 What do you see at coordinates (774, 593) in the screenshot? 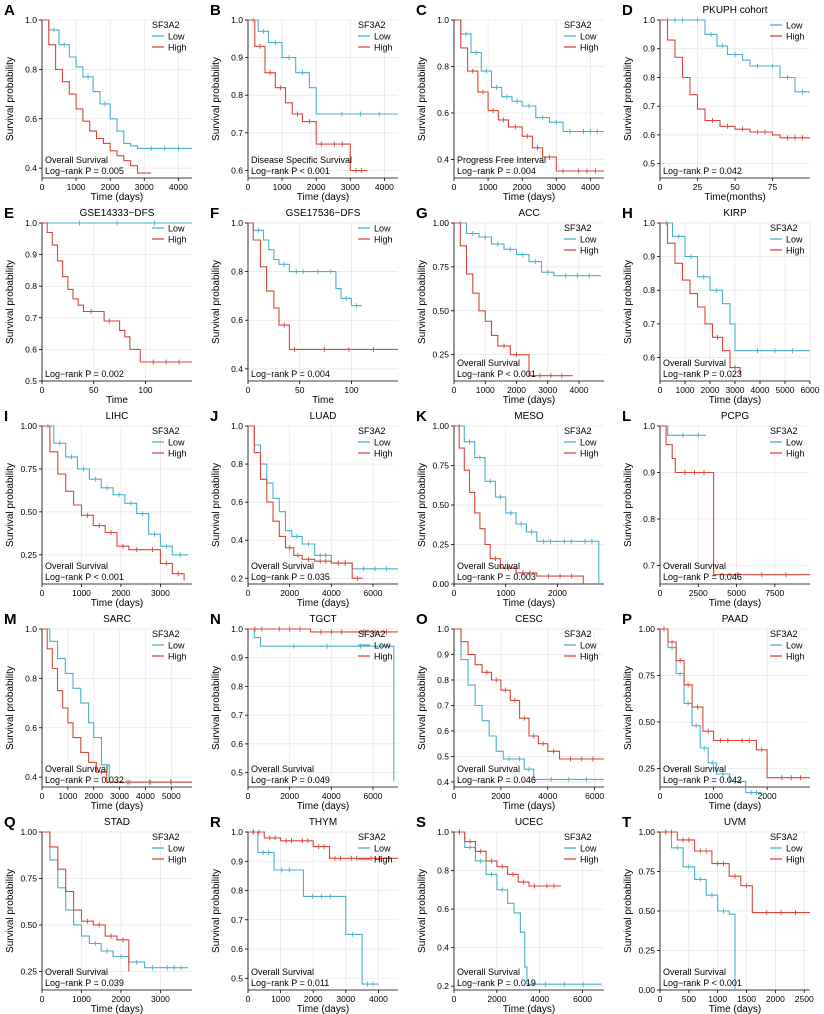
I see `x-tick-label: 7500` at bounding box center [774, 593].